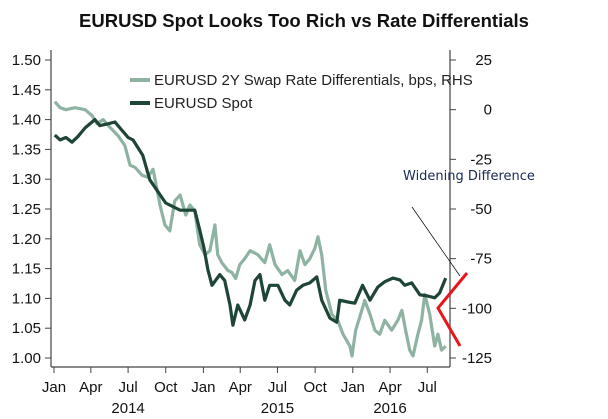  I want to click on left-tick-label: 1.15, so click(26, 269).